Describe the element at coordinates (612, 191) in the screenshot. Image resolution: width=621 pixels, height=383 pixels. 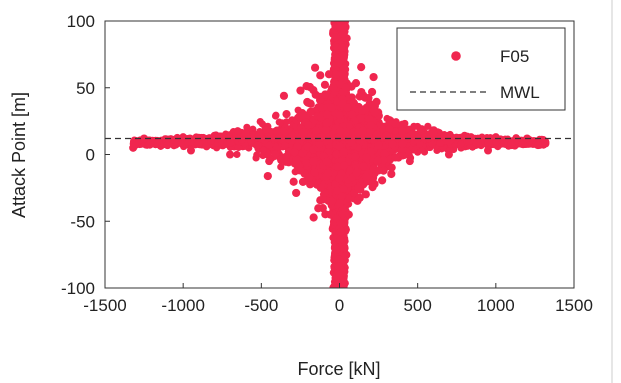
I see `scan-edge-line` at that location.